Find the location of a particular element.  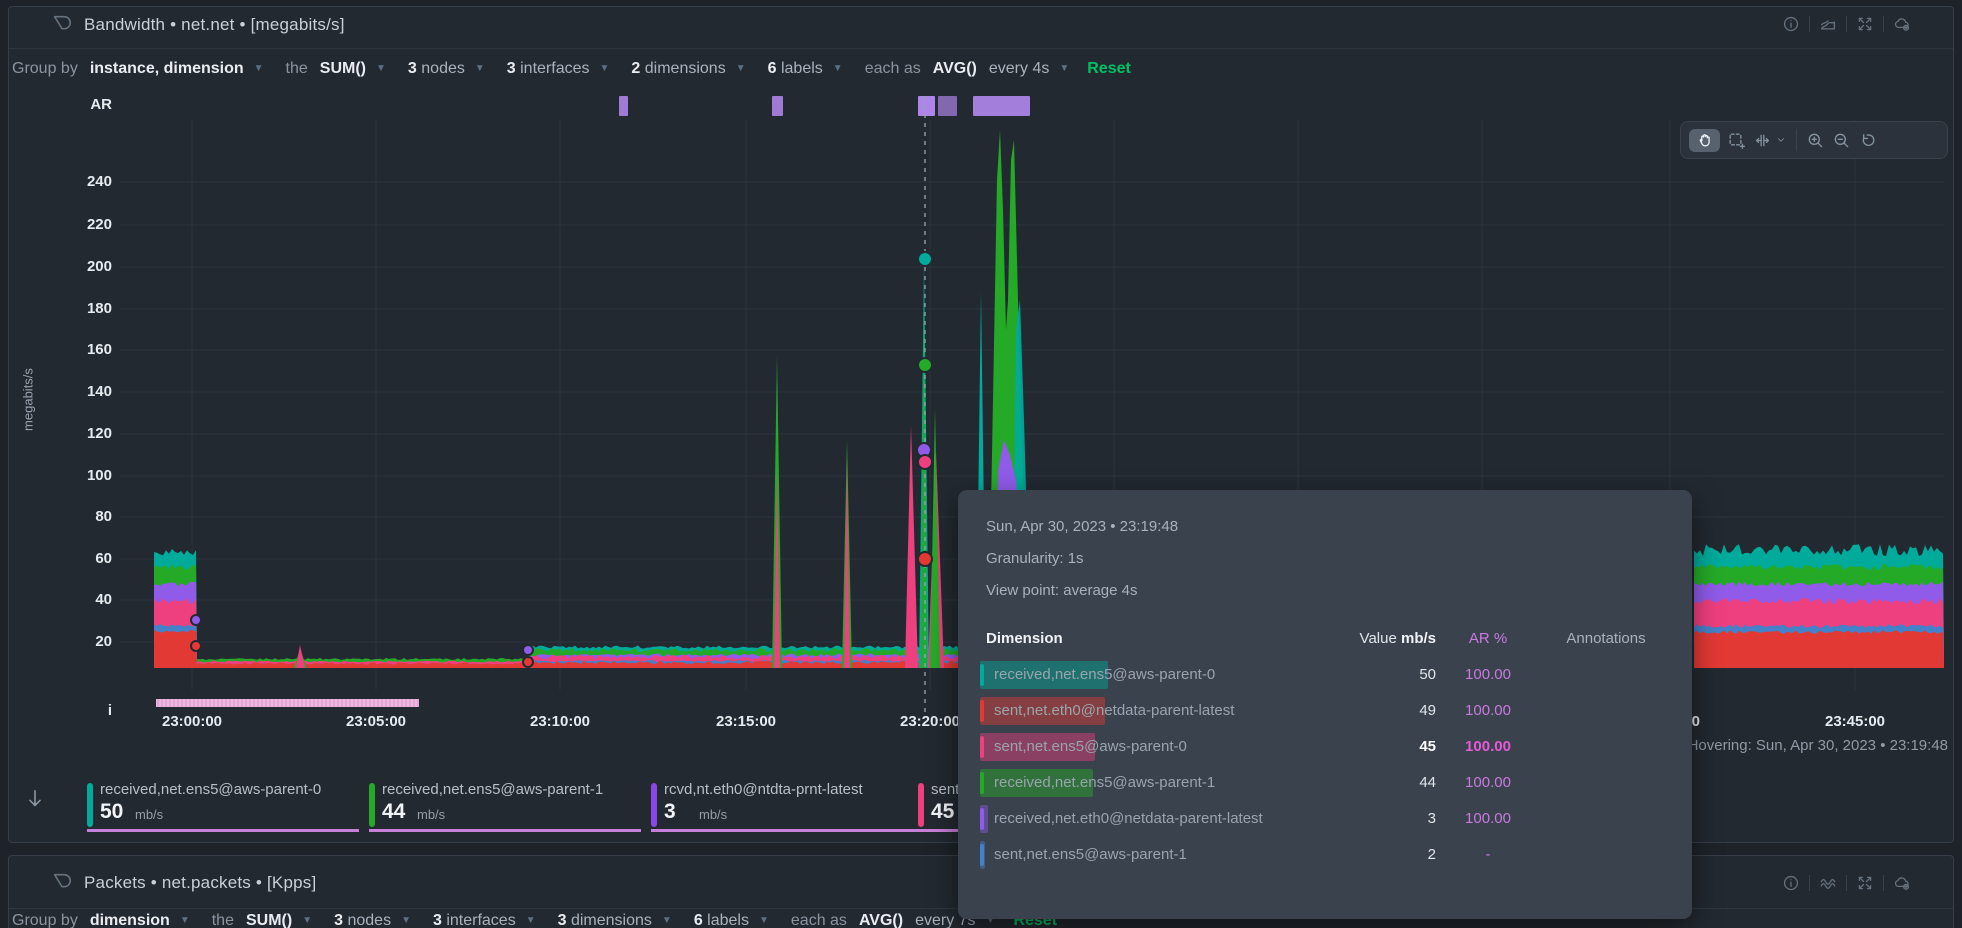

y-tick: 100 is located at coordinates (99, 475).